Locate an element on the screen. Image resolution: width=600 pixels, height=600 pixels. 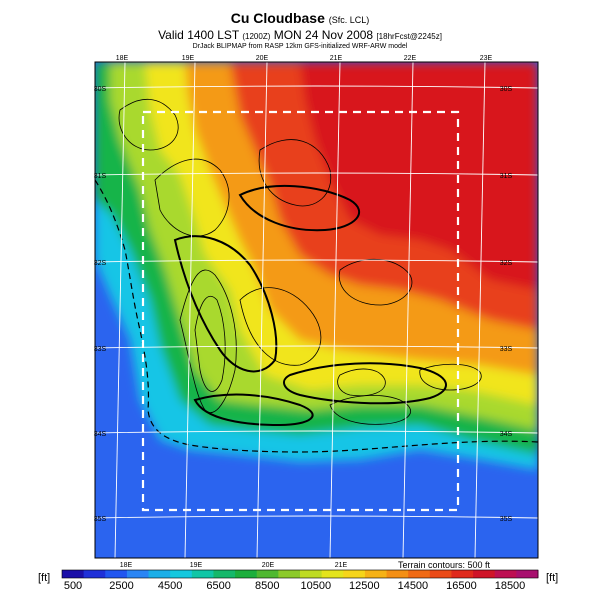
valid-zulu: (1200Z) is located at coordinates (256, 36).